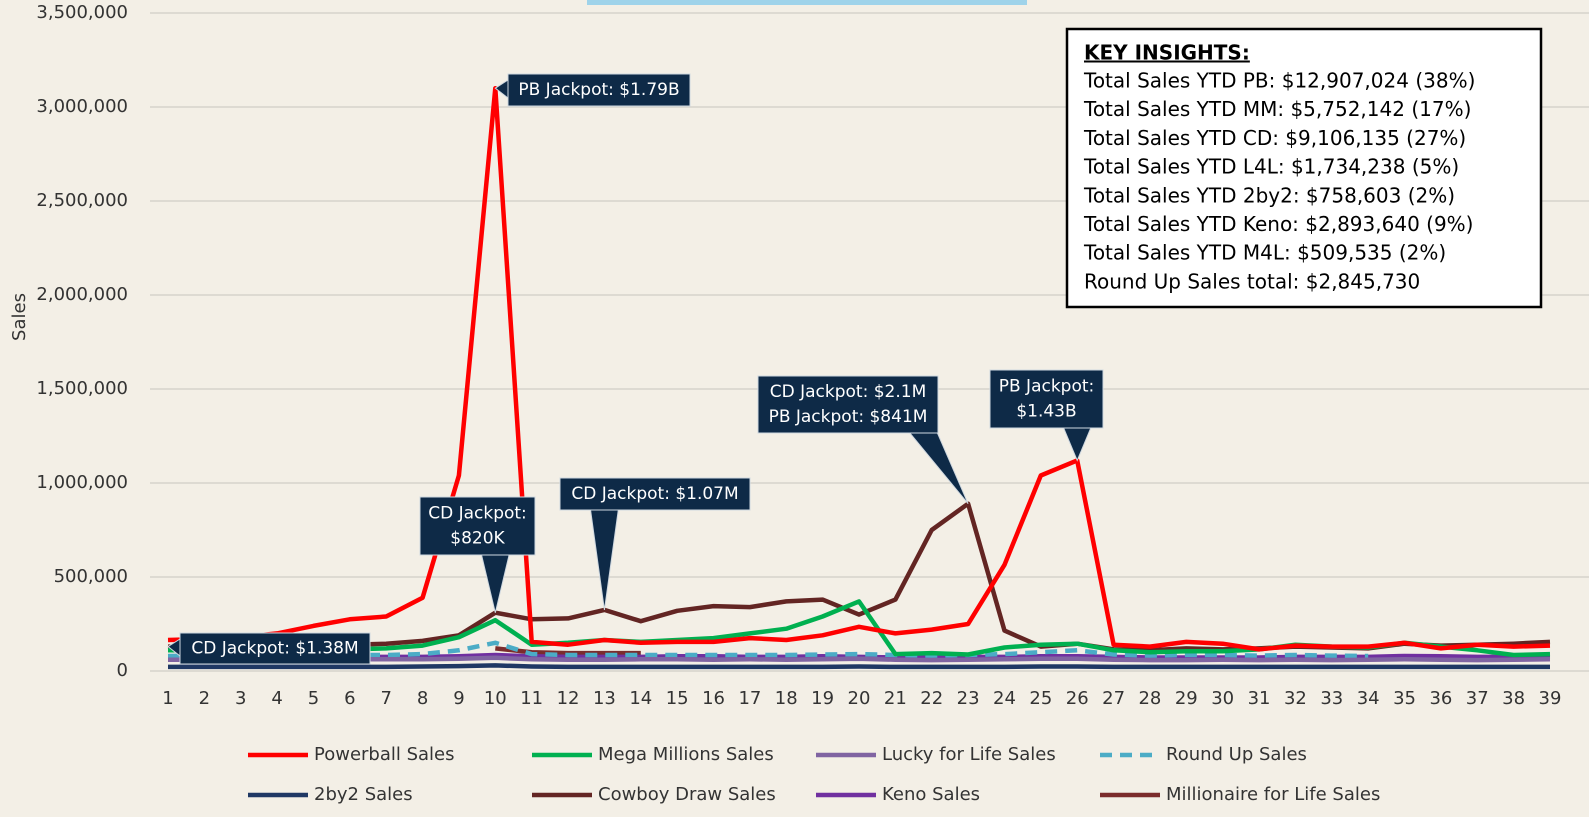 The height and width of the screenshot is (817, 1589). I want to click on callout-text: CD Jackpot: $1.07M, so click(654, 494).